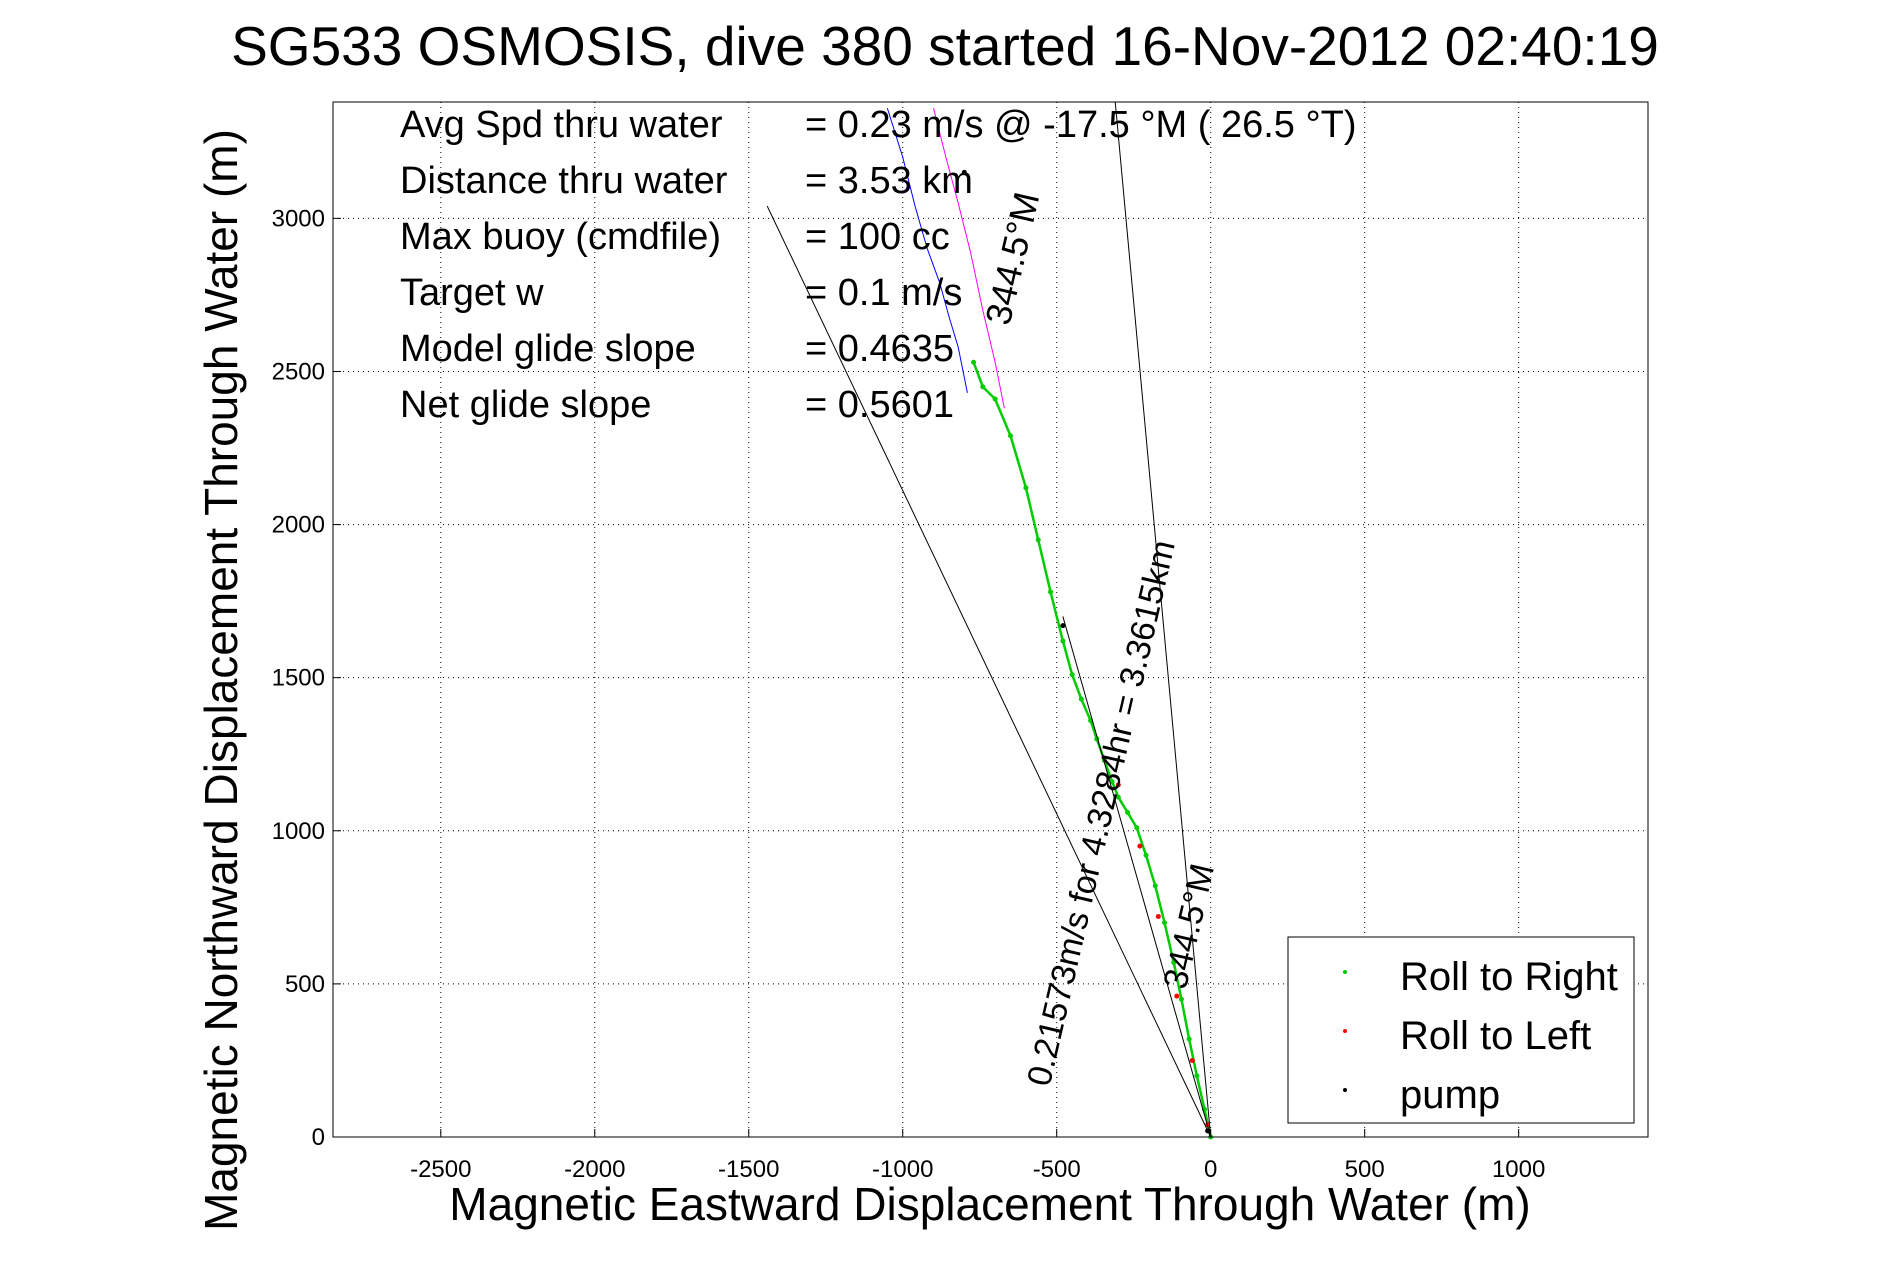 The width and height of the screenshot is (1891, 1262). Describe the element at coordinates (298, 831) in the screenshot. I see `y-tick-label: 1000` at that location.